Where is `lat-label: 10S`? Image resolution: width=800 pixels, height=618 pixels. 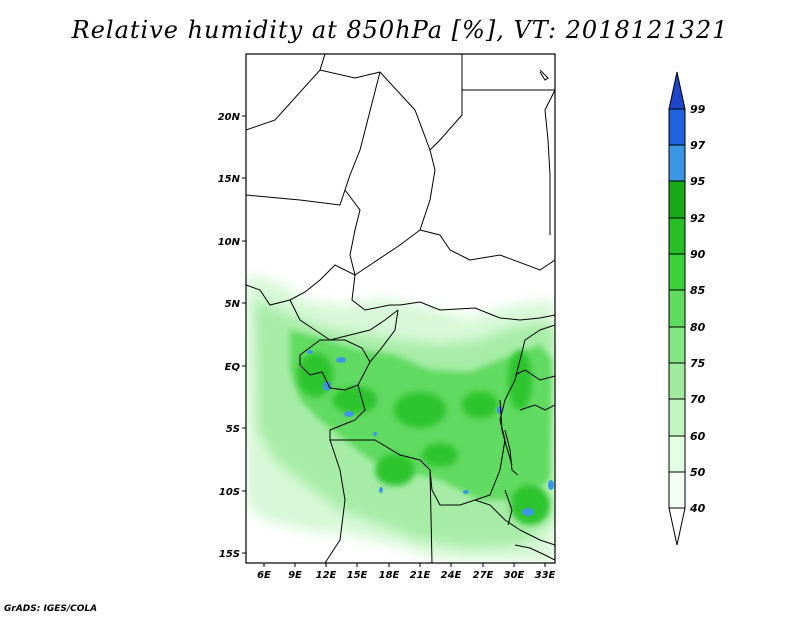
lat-label: 10S is located at coordinates (229, 492).